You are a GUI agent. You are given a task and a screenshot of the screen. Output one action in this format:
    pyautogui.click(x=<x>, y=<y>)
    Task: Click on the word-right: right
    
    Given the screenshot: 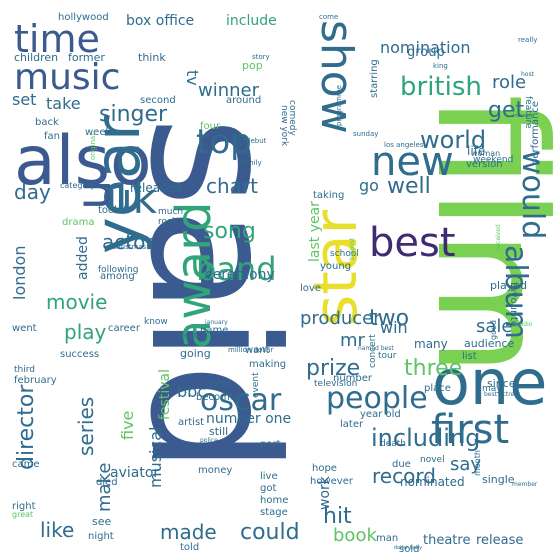 What is the action you would take?
    pyautogui.click(x=24, y=506)
    